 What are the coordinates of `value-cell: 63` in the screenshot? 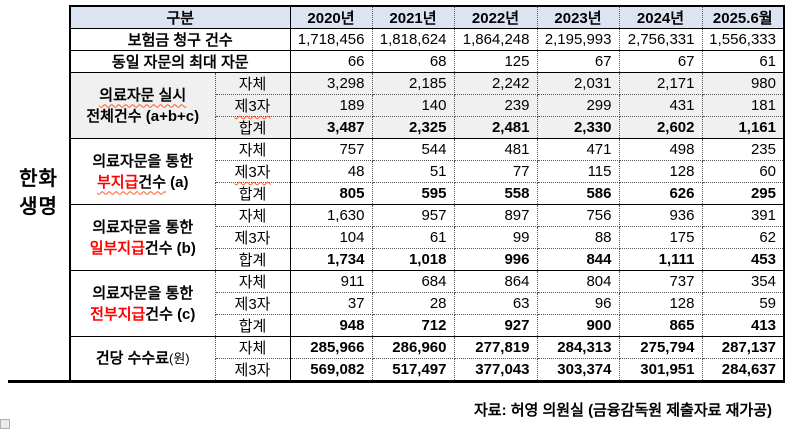 It's located at (496, 303).